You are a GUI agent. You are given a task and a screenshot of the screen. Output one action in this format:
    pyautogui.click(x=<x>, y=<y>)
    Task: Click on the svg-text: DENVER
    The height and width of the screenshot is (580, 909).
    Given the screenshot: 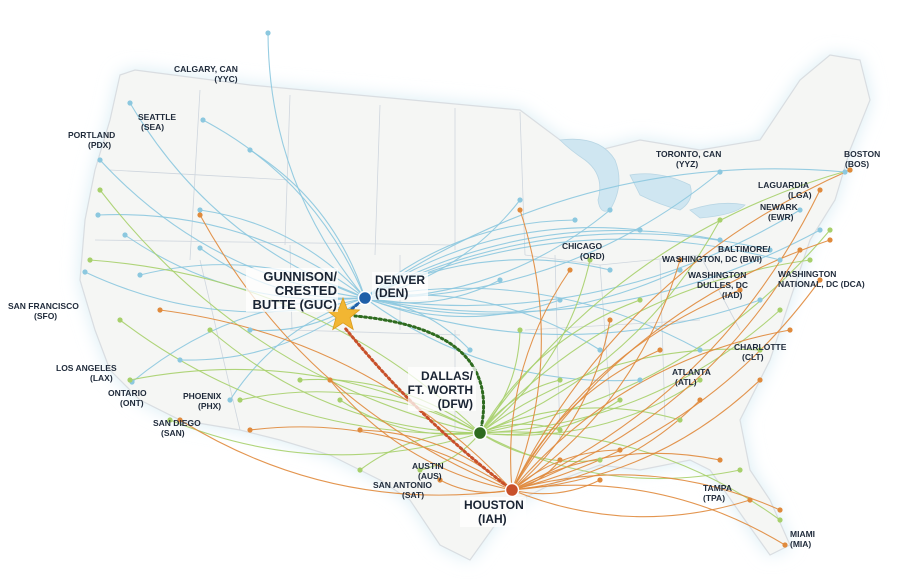 What is the action you would take?
    pyautogui.click(x=400, y=280)
    